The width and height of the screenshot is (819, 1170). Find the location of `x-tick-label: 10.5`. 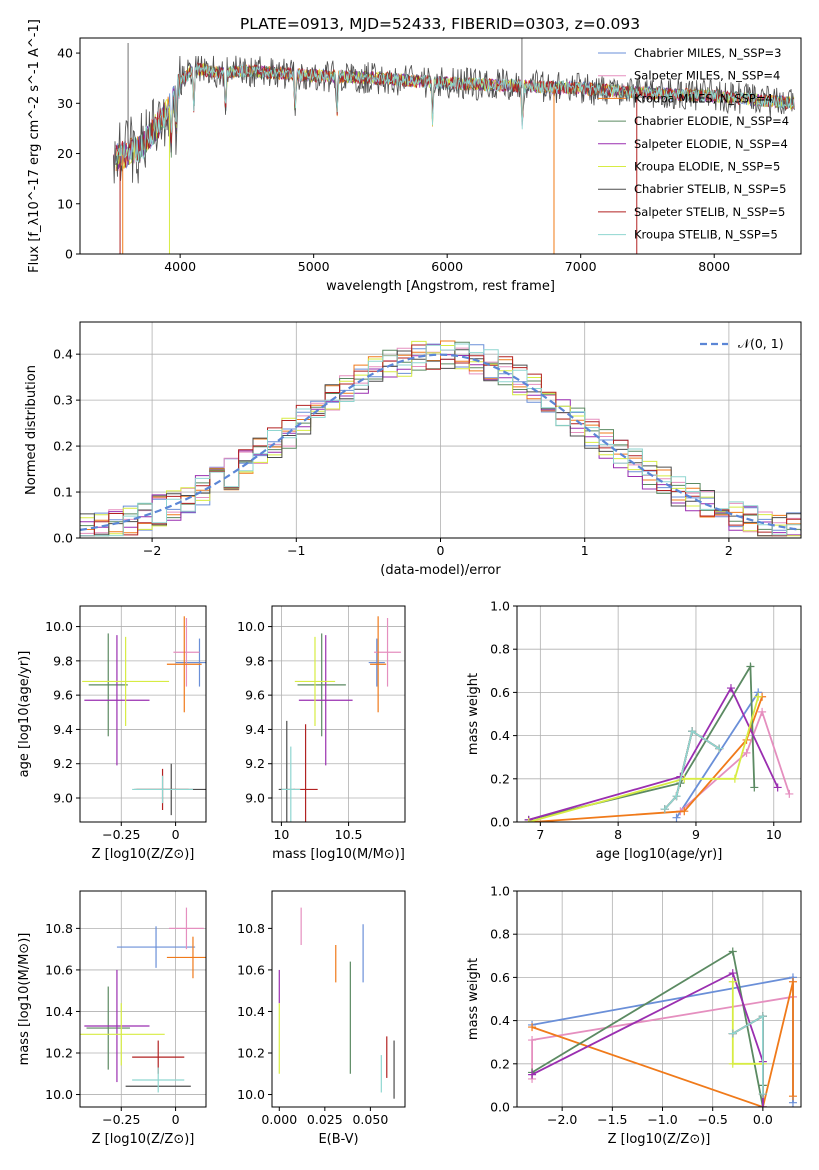

x-tick-label: 10.5 is located at coordinates (349, 834).